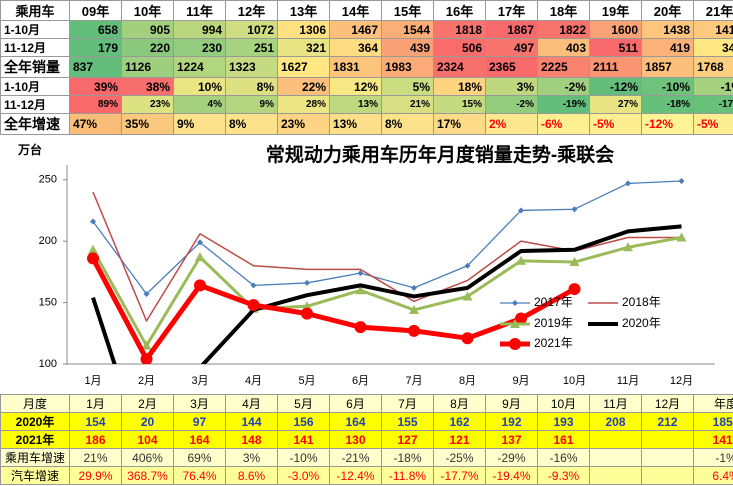 This screenshot has height=486, width=733. Describe the element at coordinates (667, 10) in the screenshot. I see `header-cell: 20年` at that location.